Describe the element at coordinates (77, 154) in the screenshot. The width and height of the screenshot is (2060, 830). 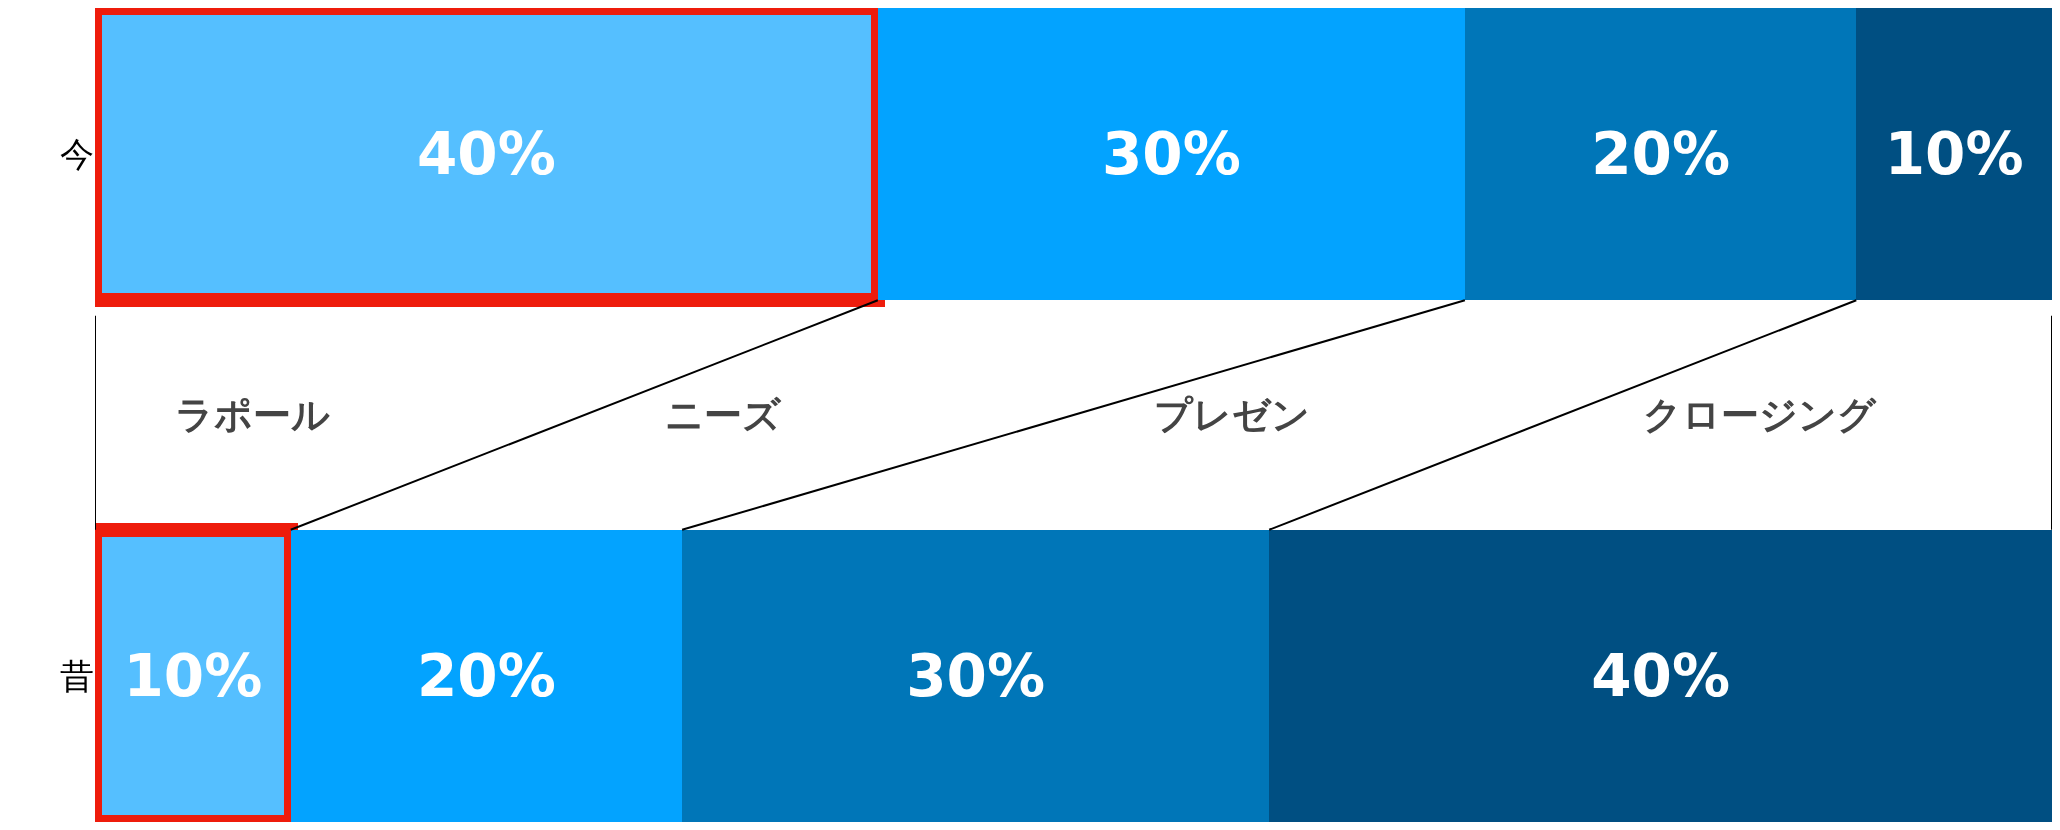
I see `y-tick-label: 今` at that location.